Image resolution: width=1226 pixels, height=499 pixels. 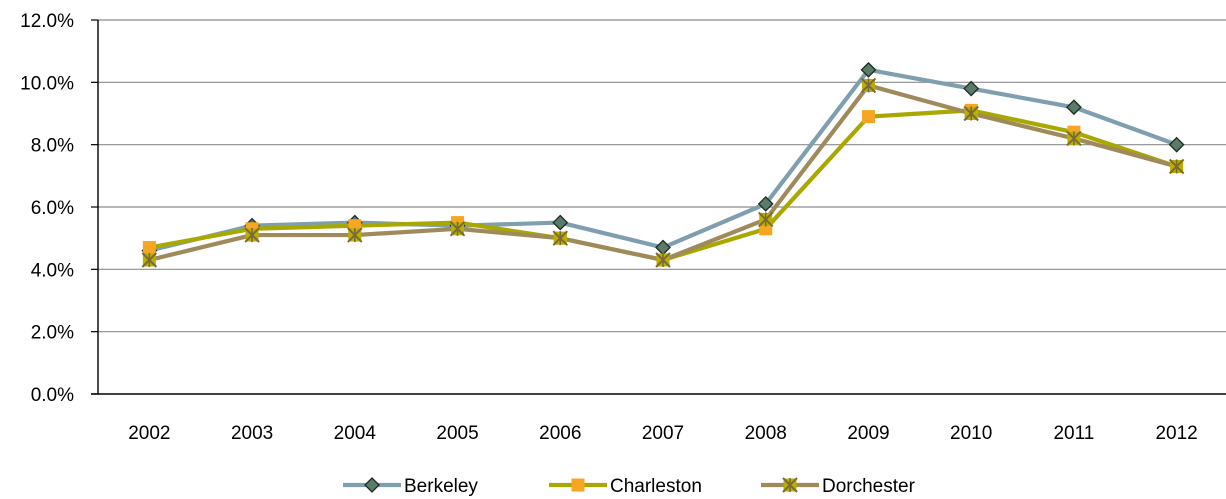 I want to click on legend-item-dorchester: Dorchester, so click(x=838, y=486).